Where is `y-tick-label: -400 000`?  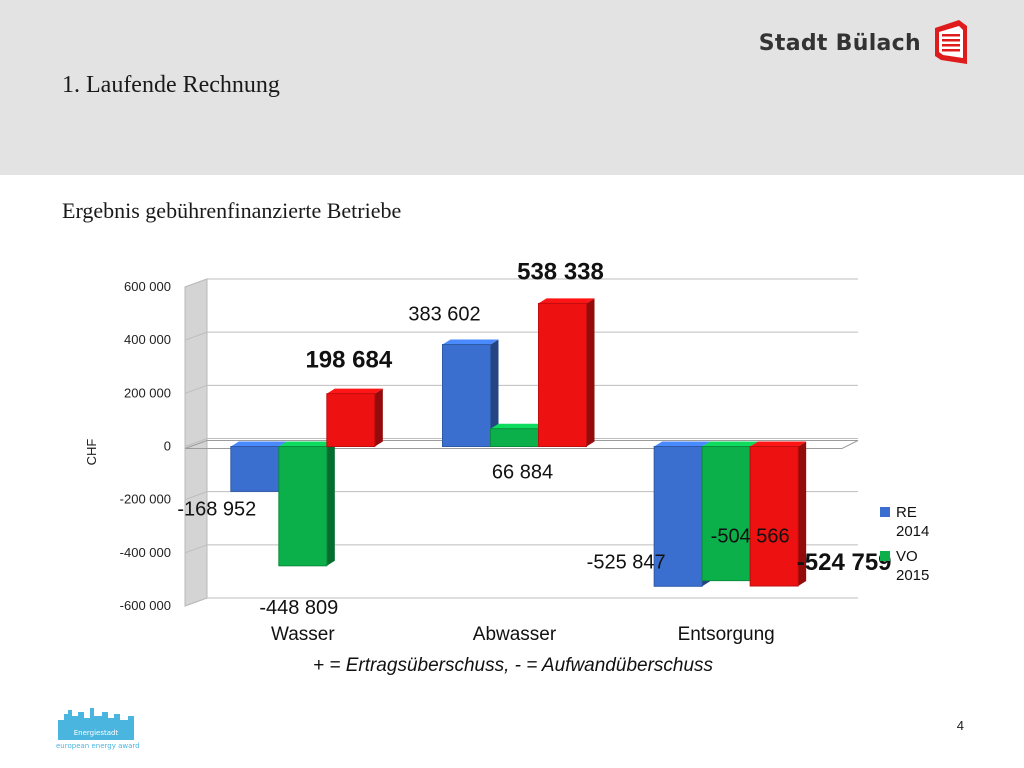
y-tick-label: -400 000 is located at coordinates (145, 552).